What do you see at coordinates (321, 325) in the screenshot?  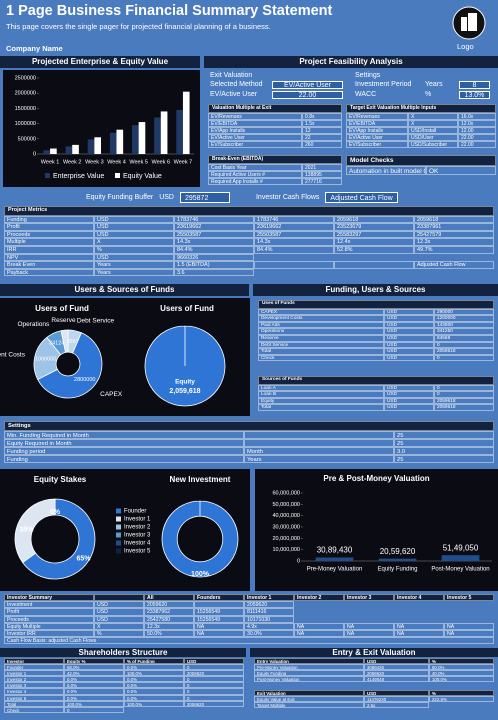 I see `table-cell: Paid Ads` at bounding box center [321, 325].